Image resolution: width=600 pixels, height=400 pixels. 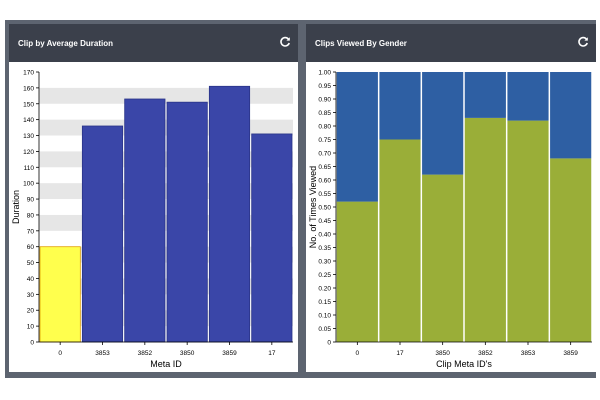 What do you see at coordinates (31, 263) in the screenshot?
I see `y-tick-label: 50` at bounding box center [31, 263].